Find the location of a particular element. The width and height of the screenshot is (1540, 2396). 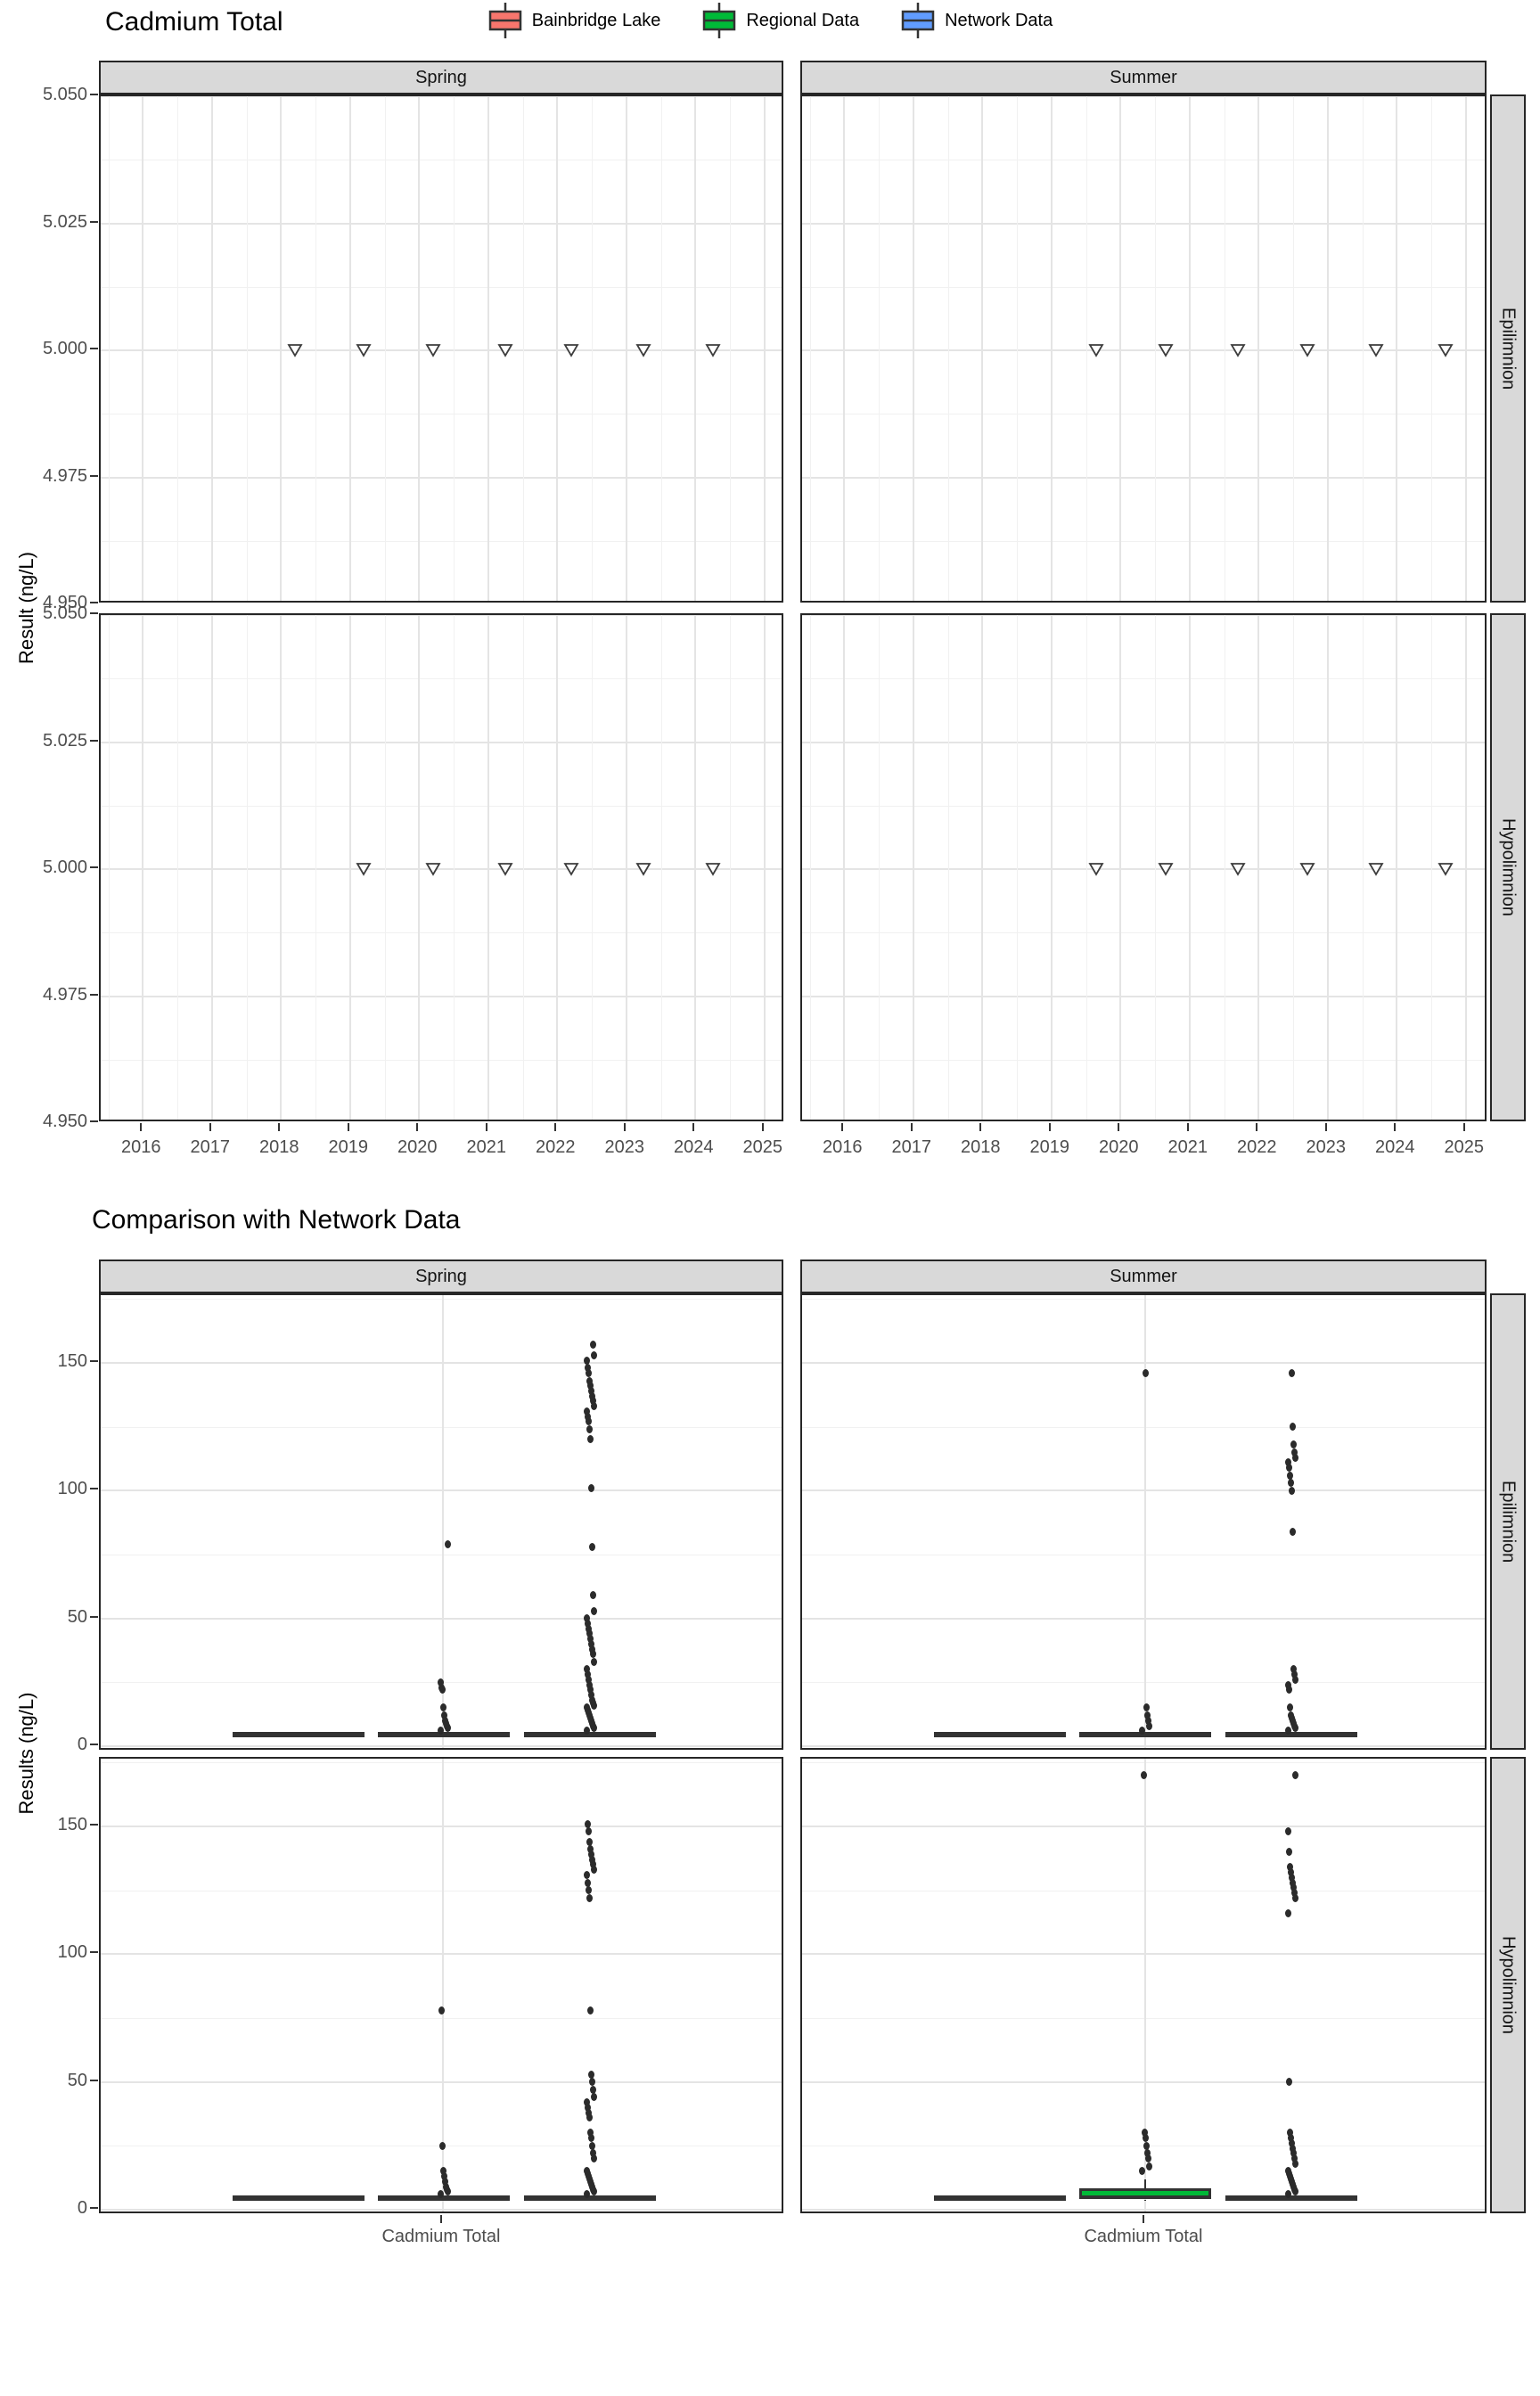

axis-tick-label: 2018 is located at coordinates (981, 1147).